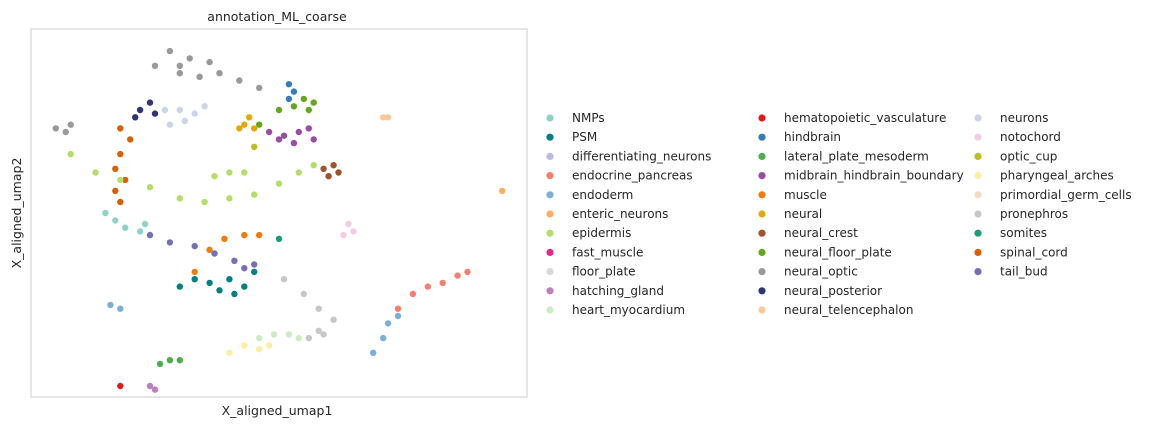  I want to click on legend-item: primordial_germ_cells, so click(1053, 195).